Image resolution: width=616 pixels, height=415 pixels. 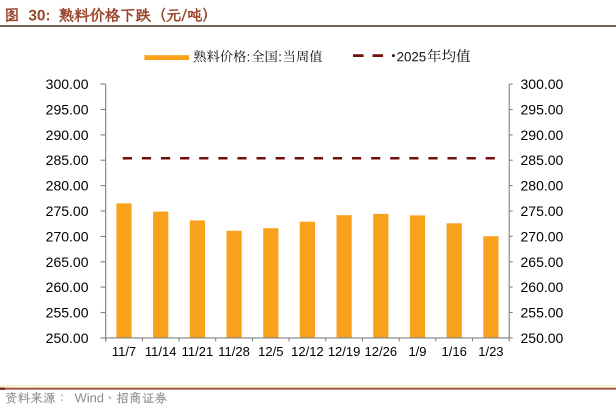 I want to click on svg-text: 11/21, so click(x=198, y=351).